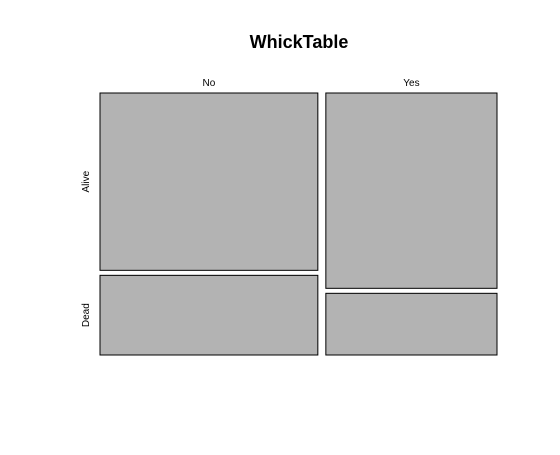 The width and height of the screenshot is (560, 455). Describe the element at coordinates (86, 315) in the screenshot. I see `row-label-dead: Dead` at that location.